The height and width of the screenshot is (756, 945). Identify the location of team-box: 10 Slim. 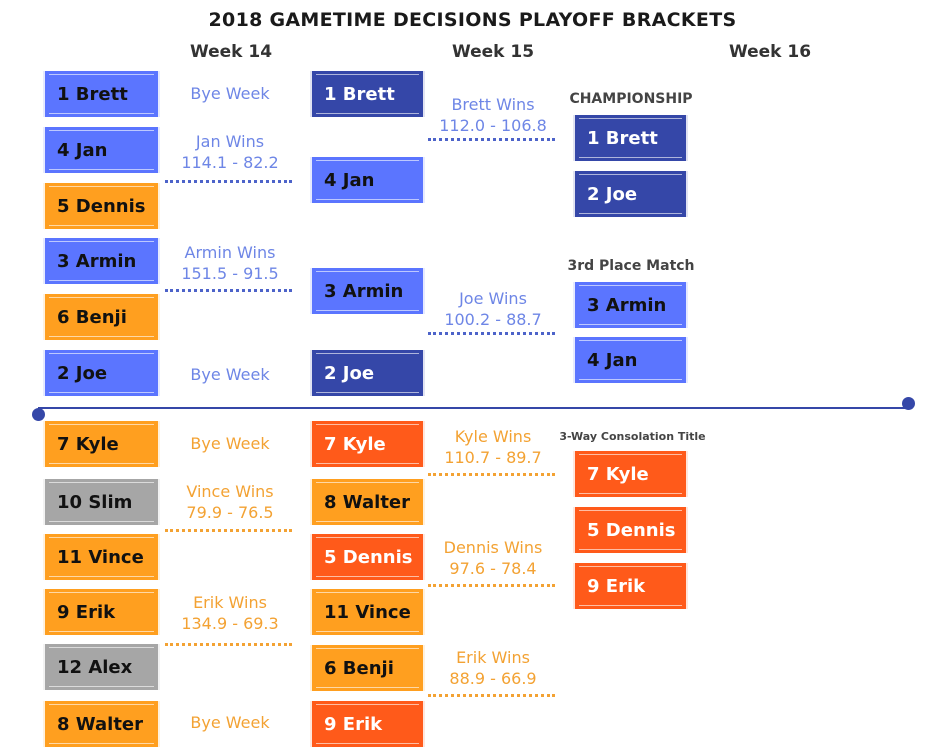
(101, 502).